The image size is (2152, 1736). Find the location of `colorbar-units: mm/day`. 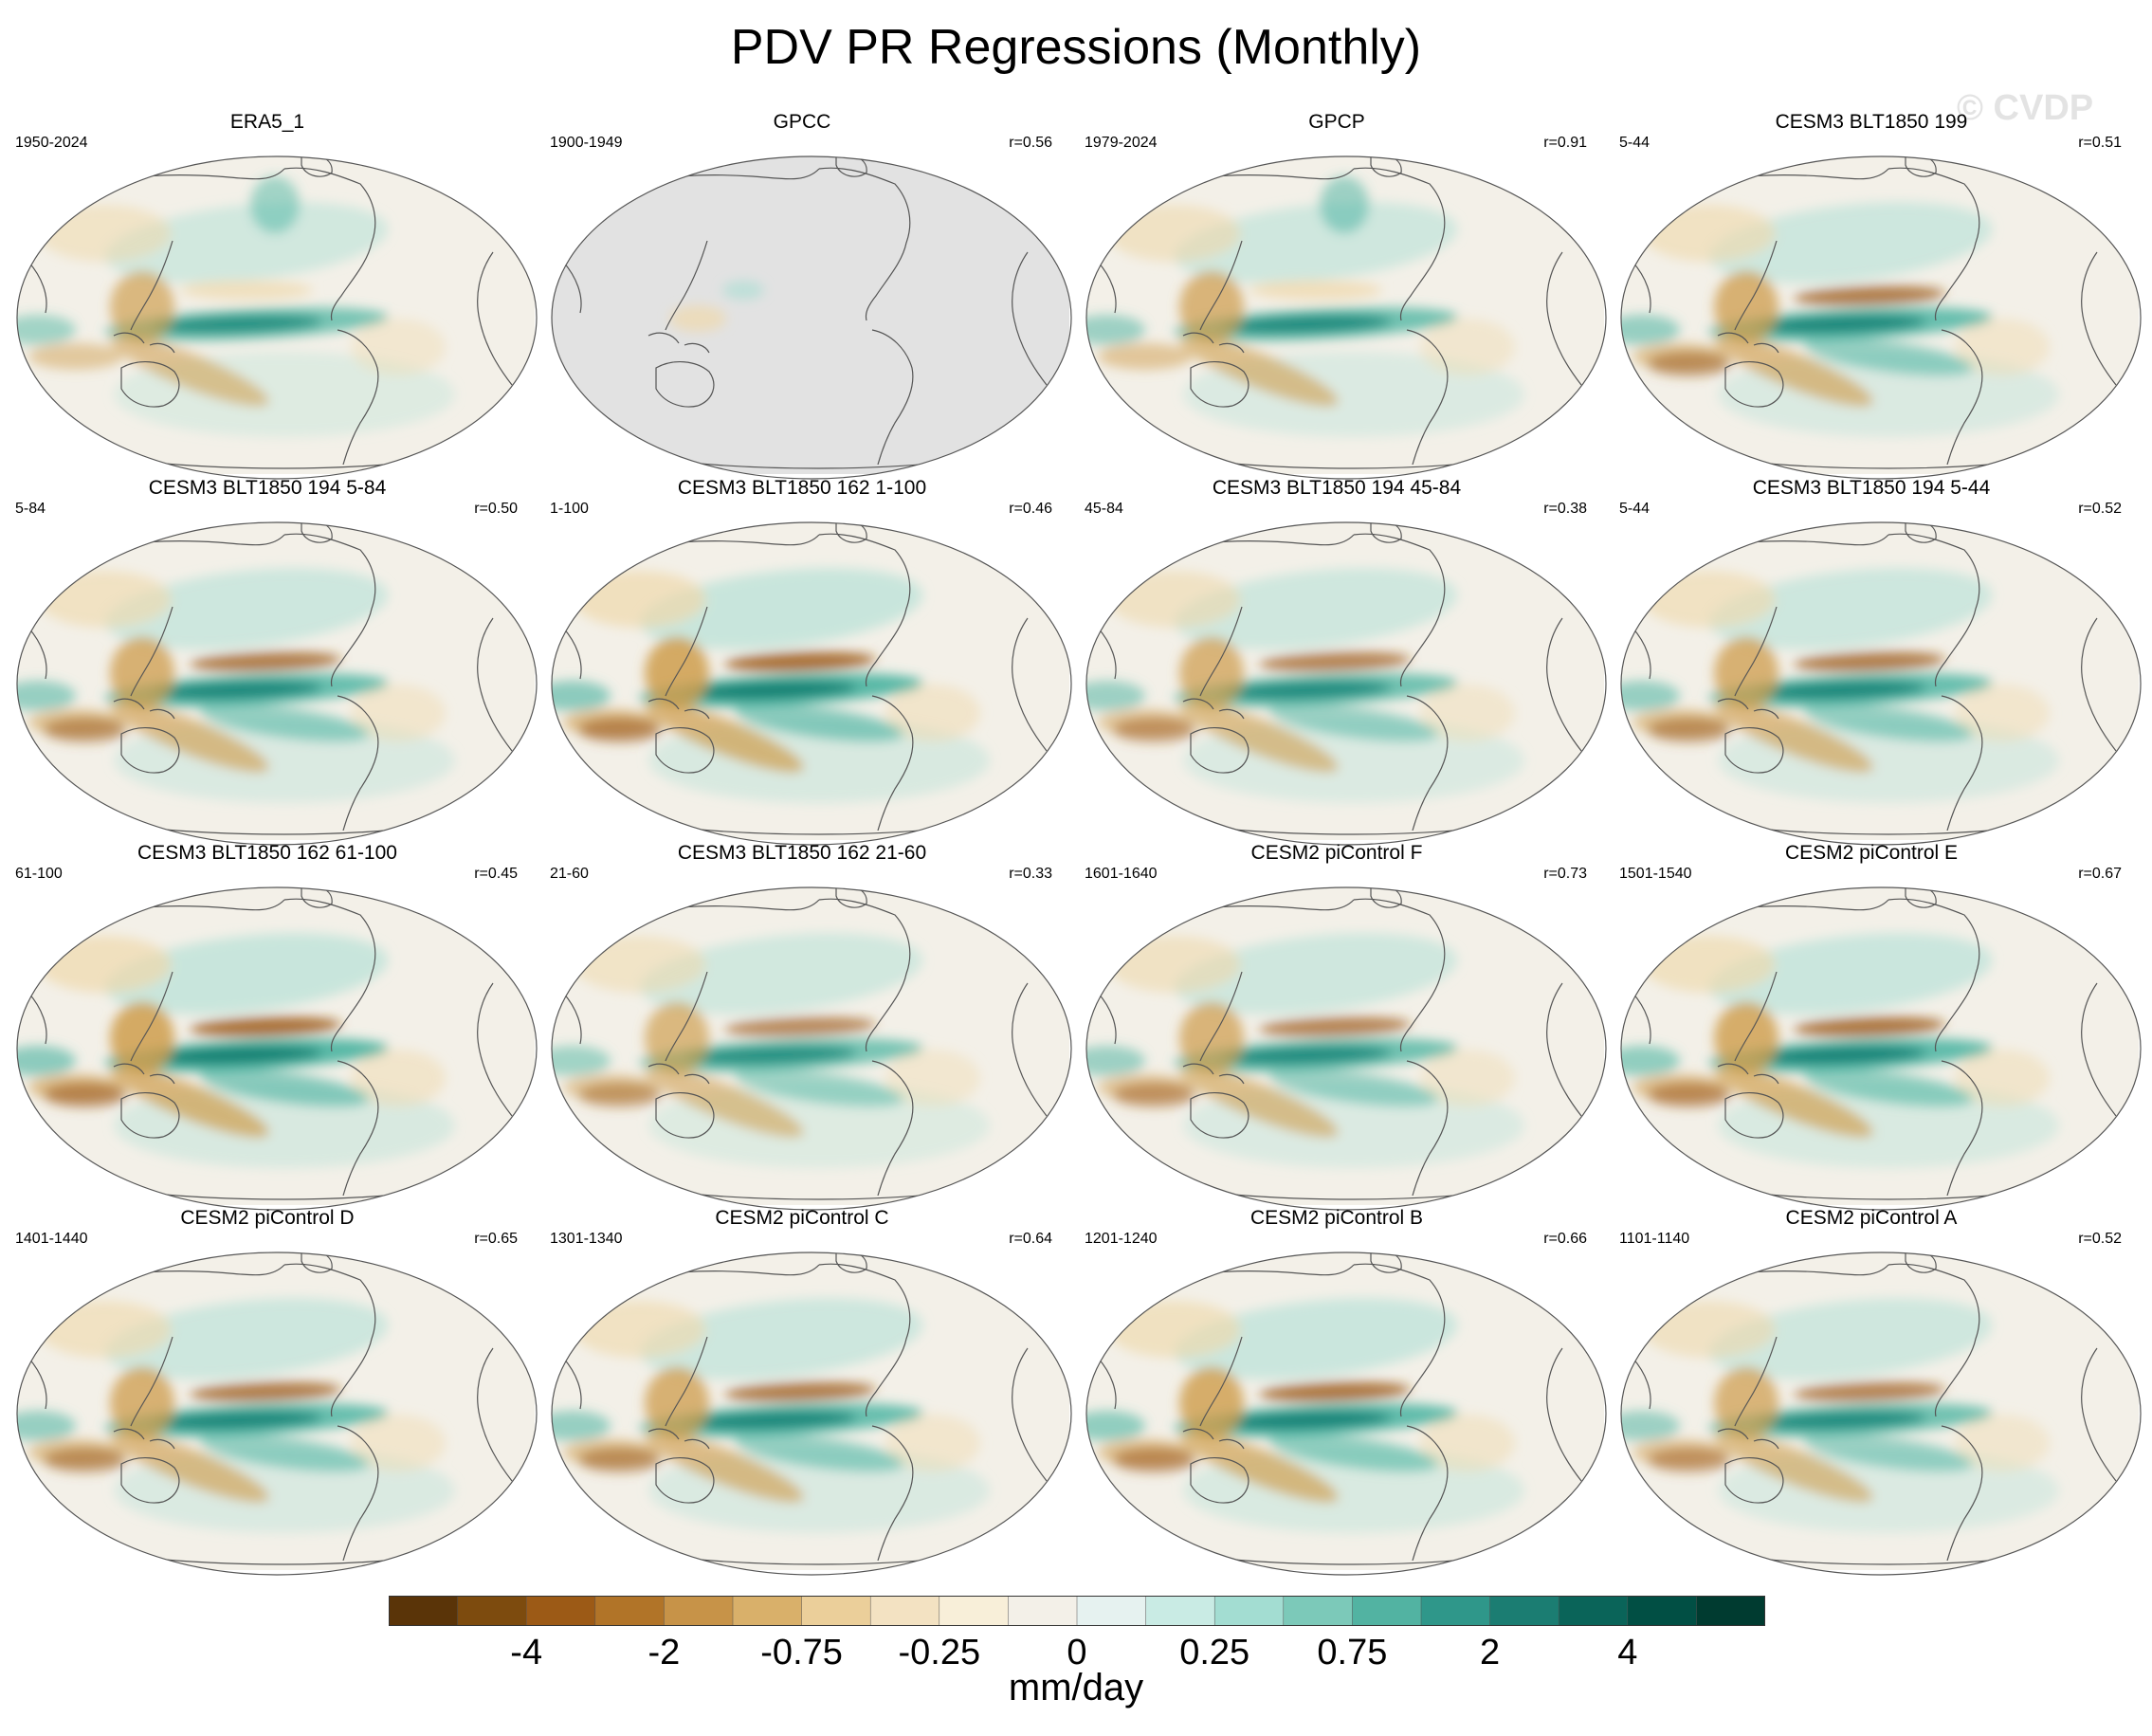

colorbar-units: mm/day is located at coordinates (1076, 1688).